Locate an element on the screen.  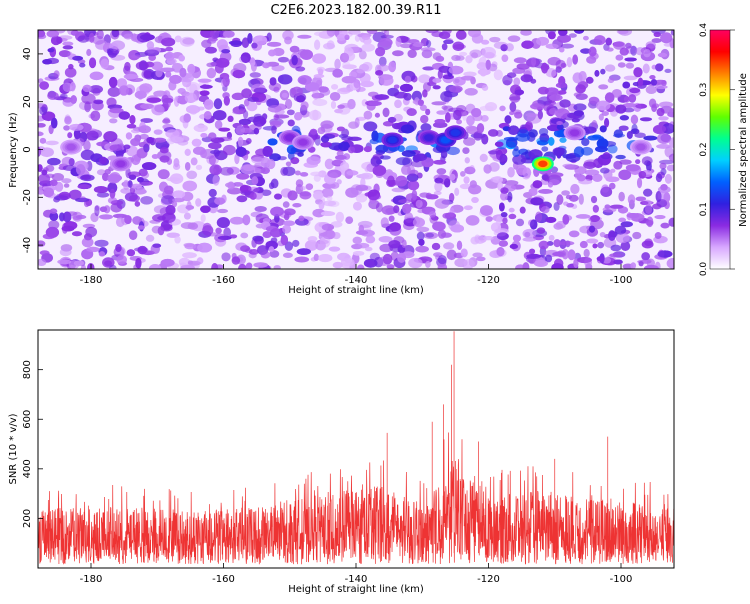
x-tick-label: -160 is located at coordinates (223, 579).